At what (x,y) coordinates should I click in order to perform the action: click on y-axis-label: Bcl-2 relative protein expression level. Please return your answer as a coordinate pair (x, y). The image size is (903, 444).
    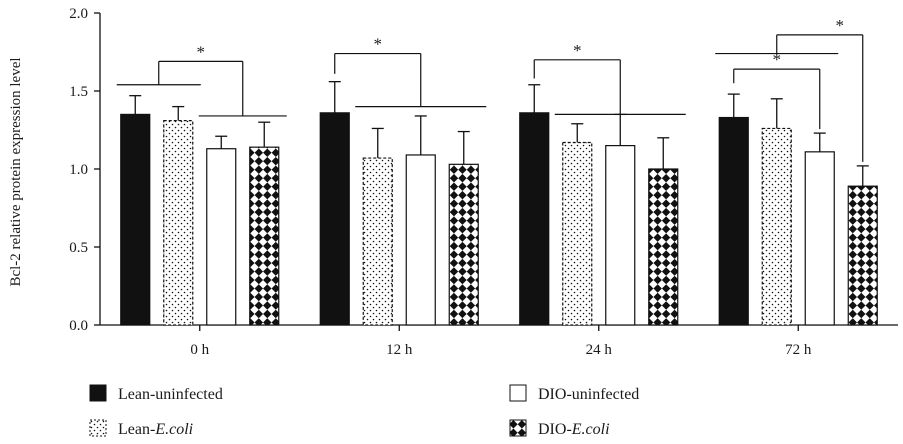
    Looking at the image, I should click on (16, 171).